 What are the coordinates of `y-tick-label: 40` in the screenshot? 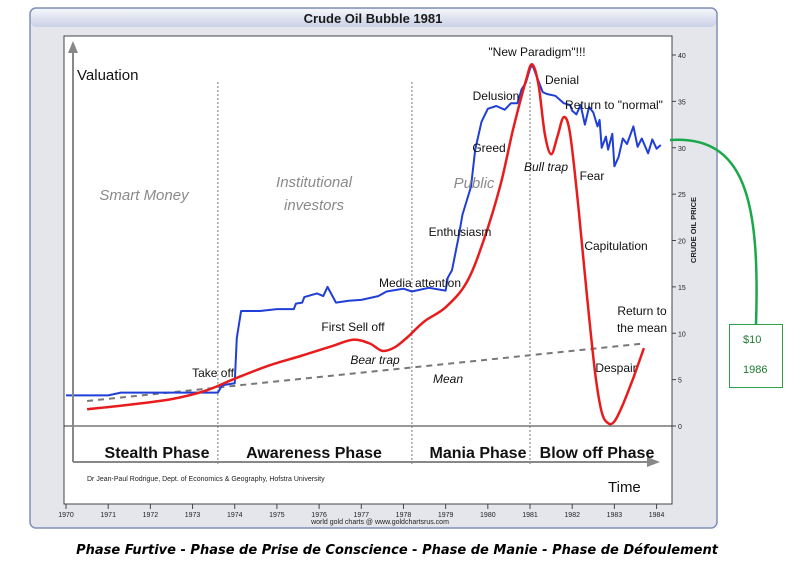 It's located at (682, 56).